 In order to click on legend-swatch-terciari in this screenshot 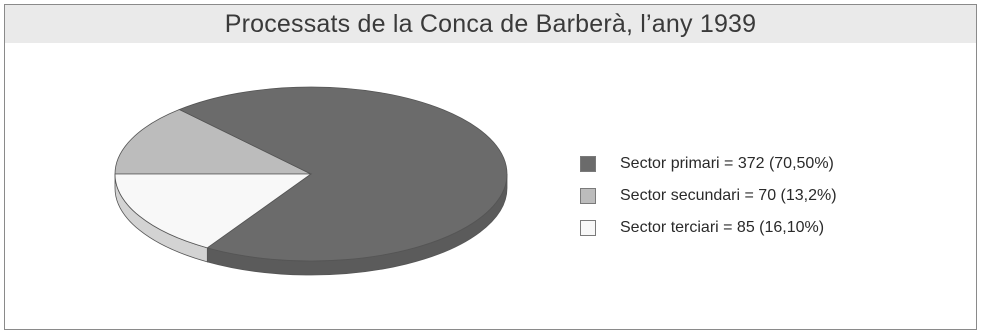, I will do `click(588, 227)`.